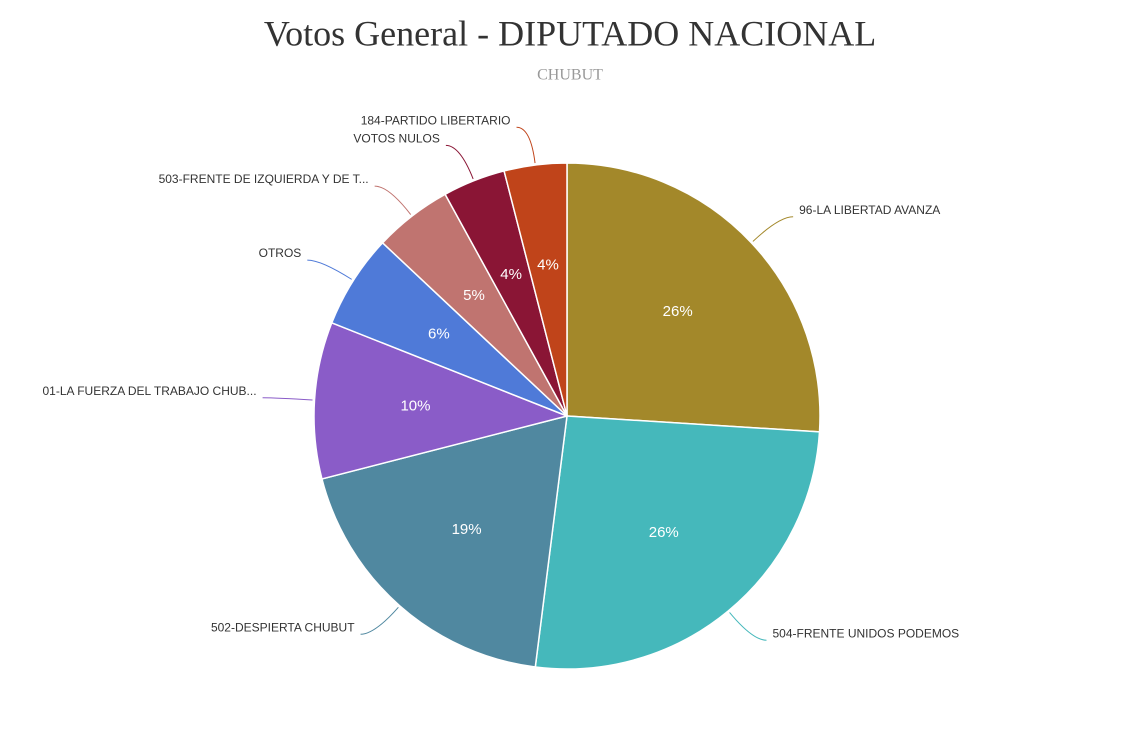  I want to click on percent-label: 10%, so click(415, 405).